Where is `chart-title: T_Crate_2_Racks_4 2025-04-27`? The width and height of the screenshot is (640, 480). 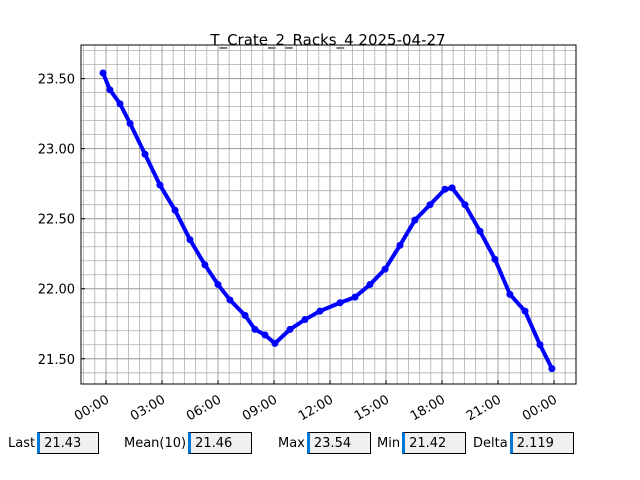
chart-title: T_Crate_2_Racks_4 2025-04-27 is located at coordinates (327, 40).